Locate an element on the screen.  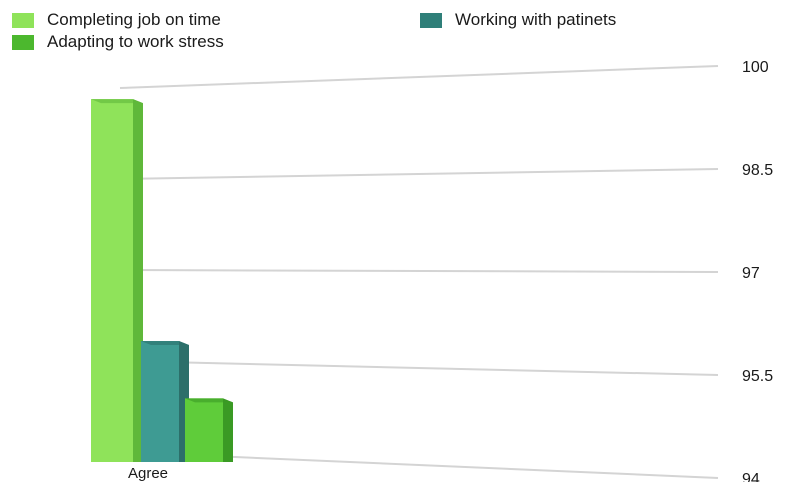
legend-label-patients: Working with patinets is located at coordinates (536, 19).